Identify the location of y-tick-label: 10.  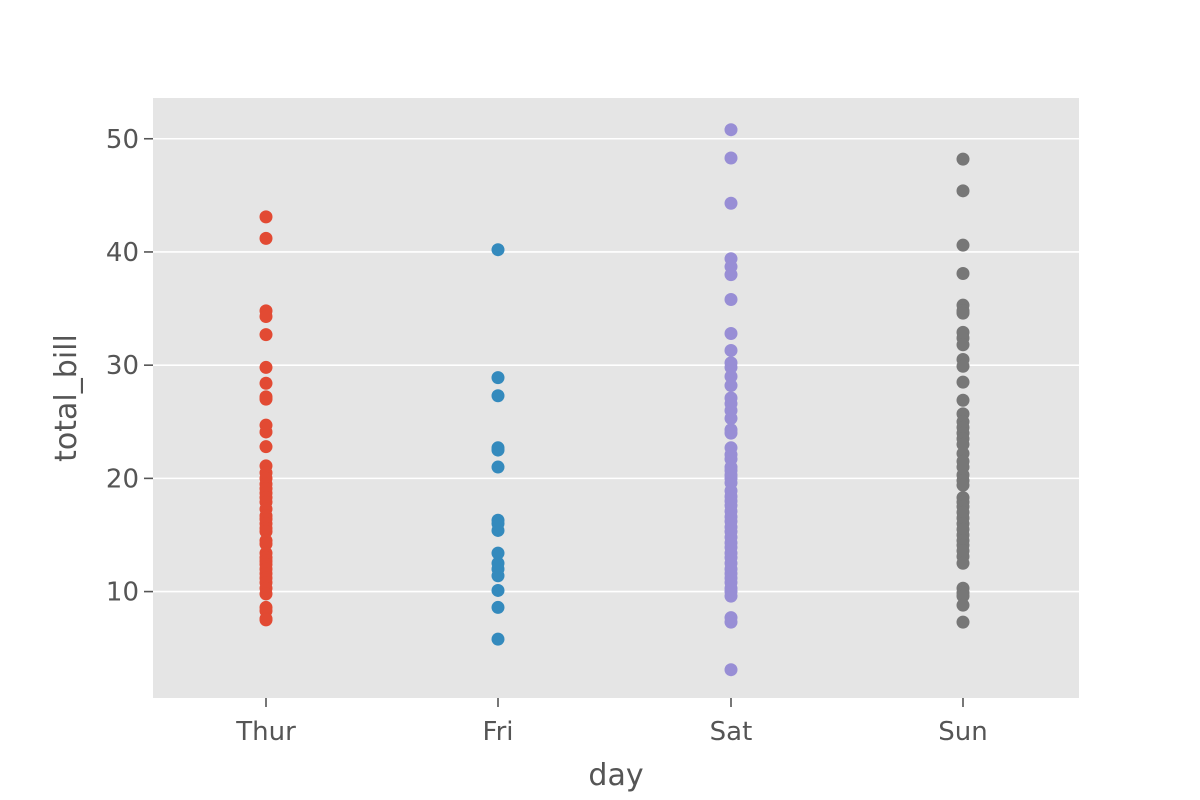
(122, 593).